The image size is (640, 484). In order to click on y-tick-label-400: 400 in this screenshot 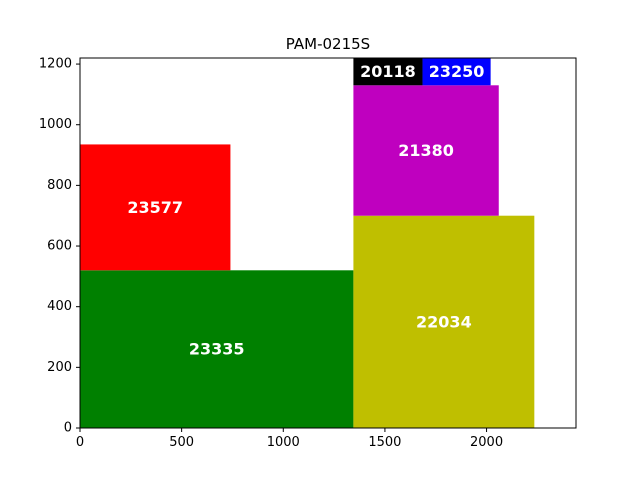, I will do `click(59, 306)`.